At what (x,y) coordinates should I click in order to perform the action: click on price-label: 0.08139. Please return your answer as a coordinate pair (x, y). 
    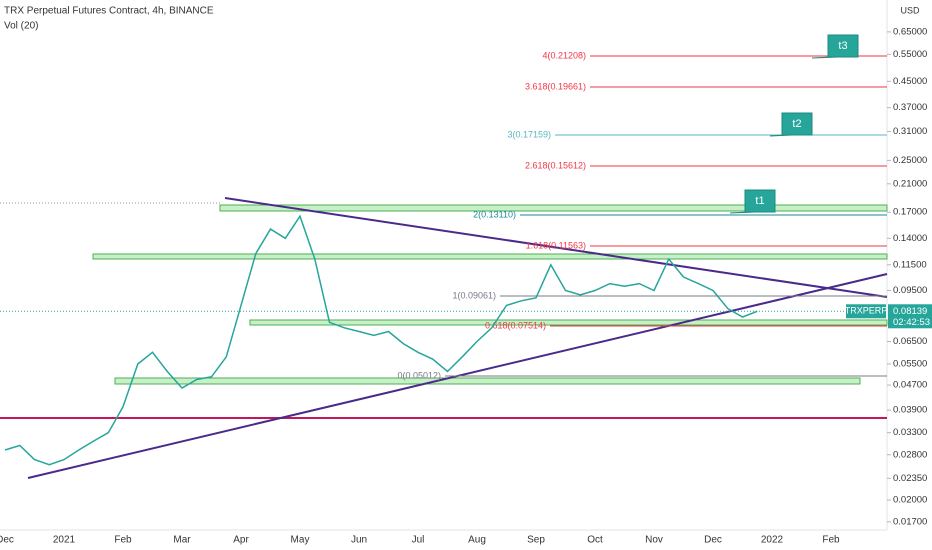
    Looking at the image, I should click on (910, 311).